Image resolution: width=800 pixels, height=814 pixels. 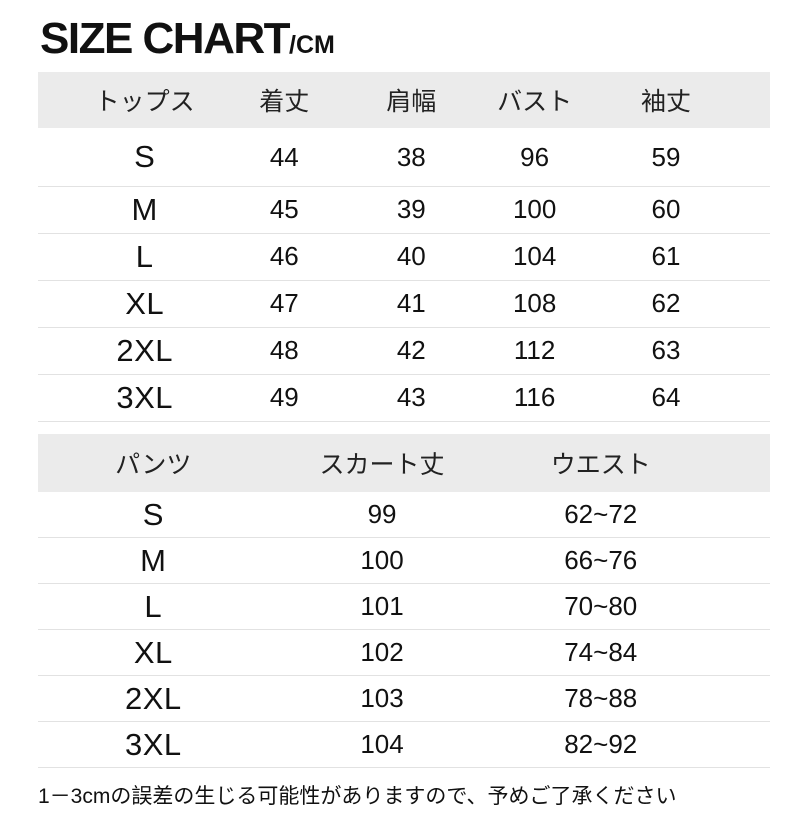 I want to click on measurement-cell: 40, so click(x=411, y=256).